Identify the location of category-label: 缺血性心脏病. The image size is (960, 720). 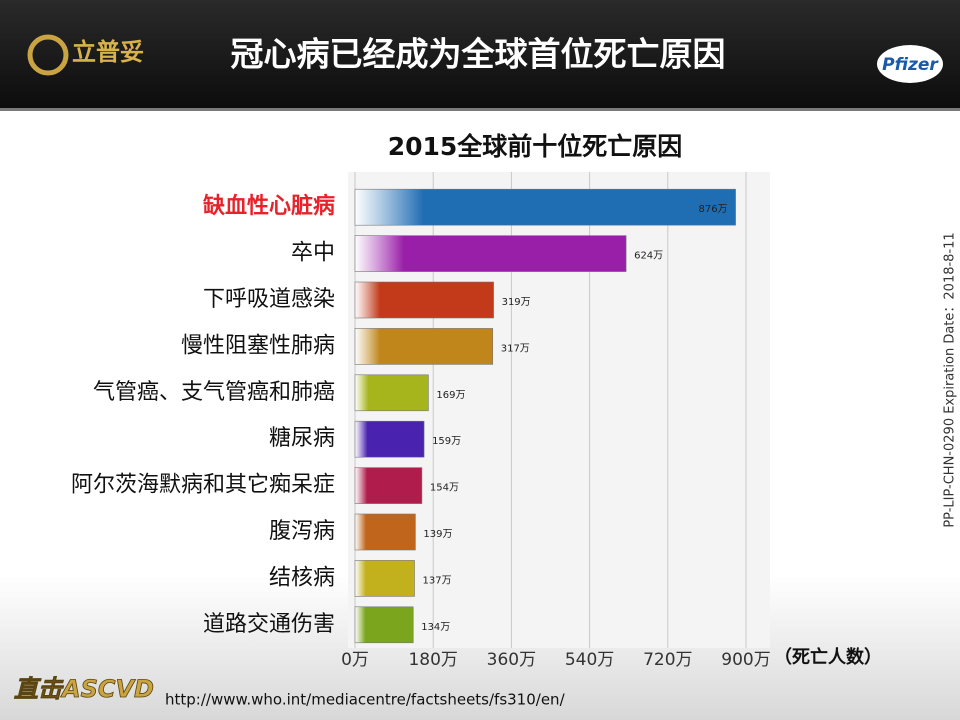
(269, 206).